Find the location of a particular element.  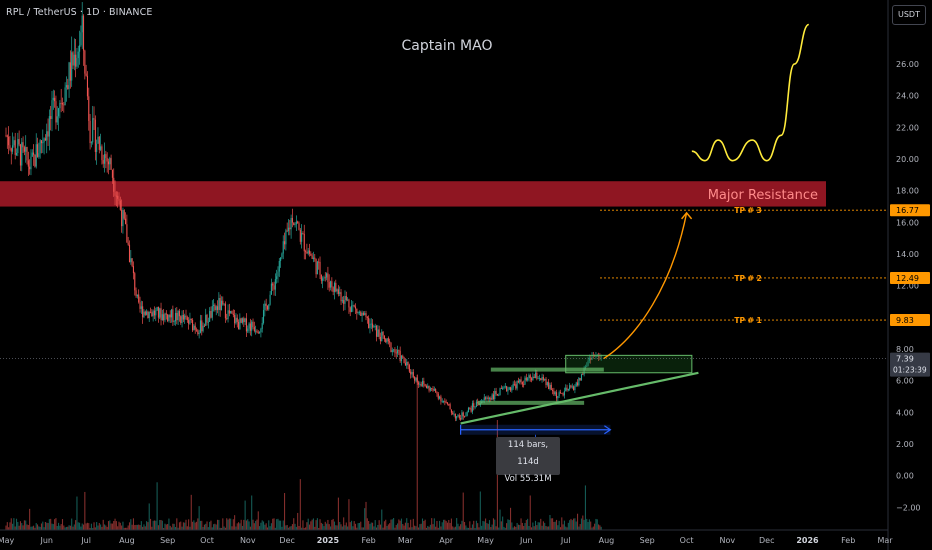

tp-label: TP # 2 is located at coordinates (747, 278).